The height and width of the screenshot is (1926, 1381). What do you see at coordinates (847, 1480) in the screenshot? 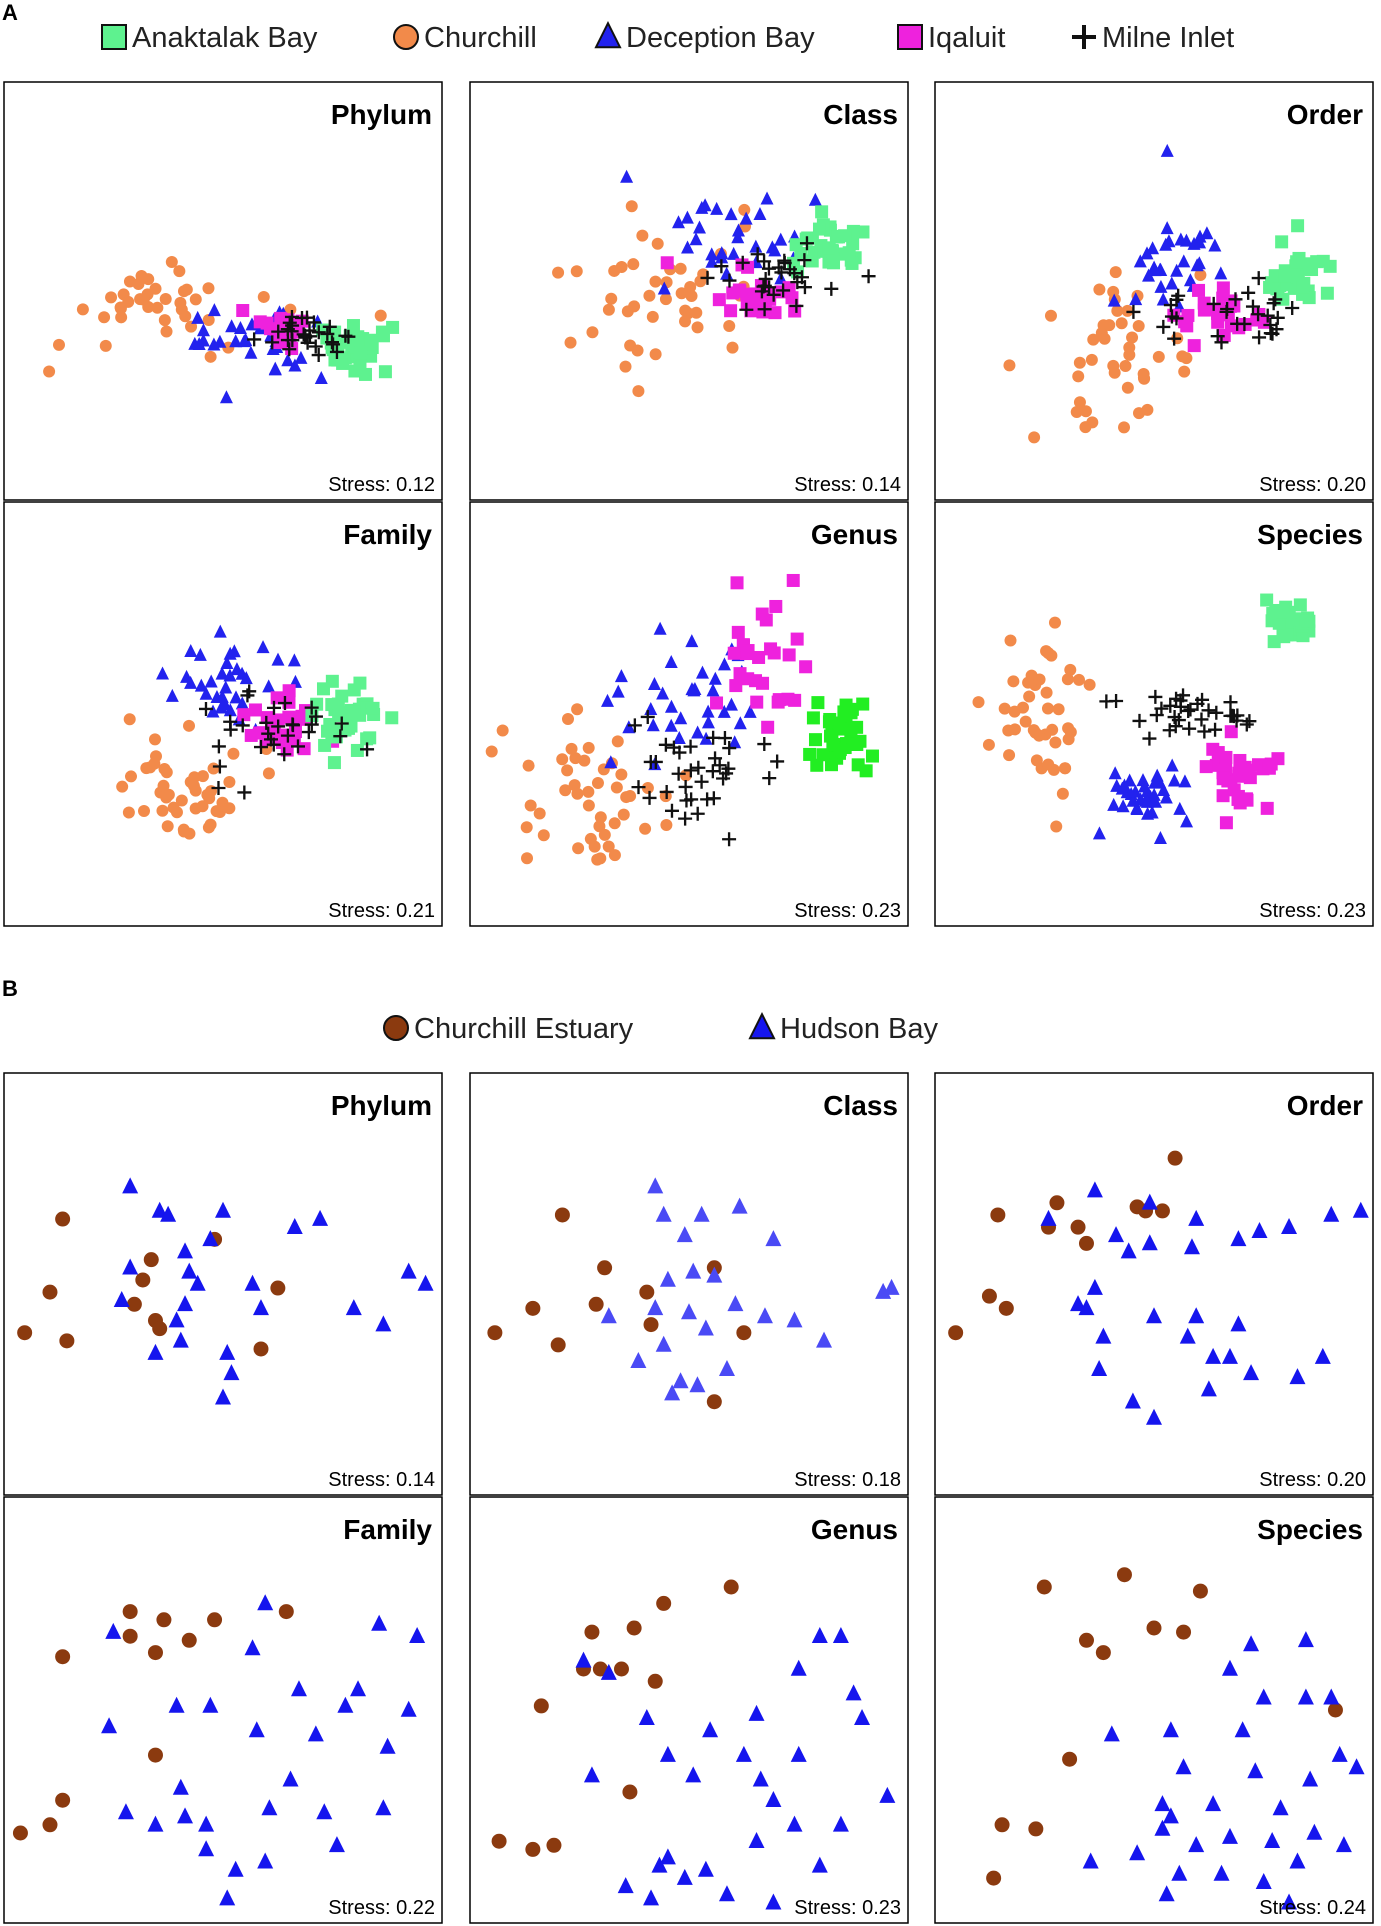
I see `stress-label: Stress: 0.18` at bounding box center [847, 1480].